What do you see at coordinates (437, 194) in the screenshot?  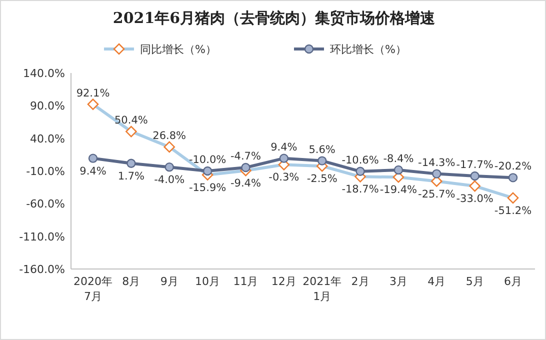 I see `data-label: -25.7%` at bounding box center [437, 194].